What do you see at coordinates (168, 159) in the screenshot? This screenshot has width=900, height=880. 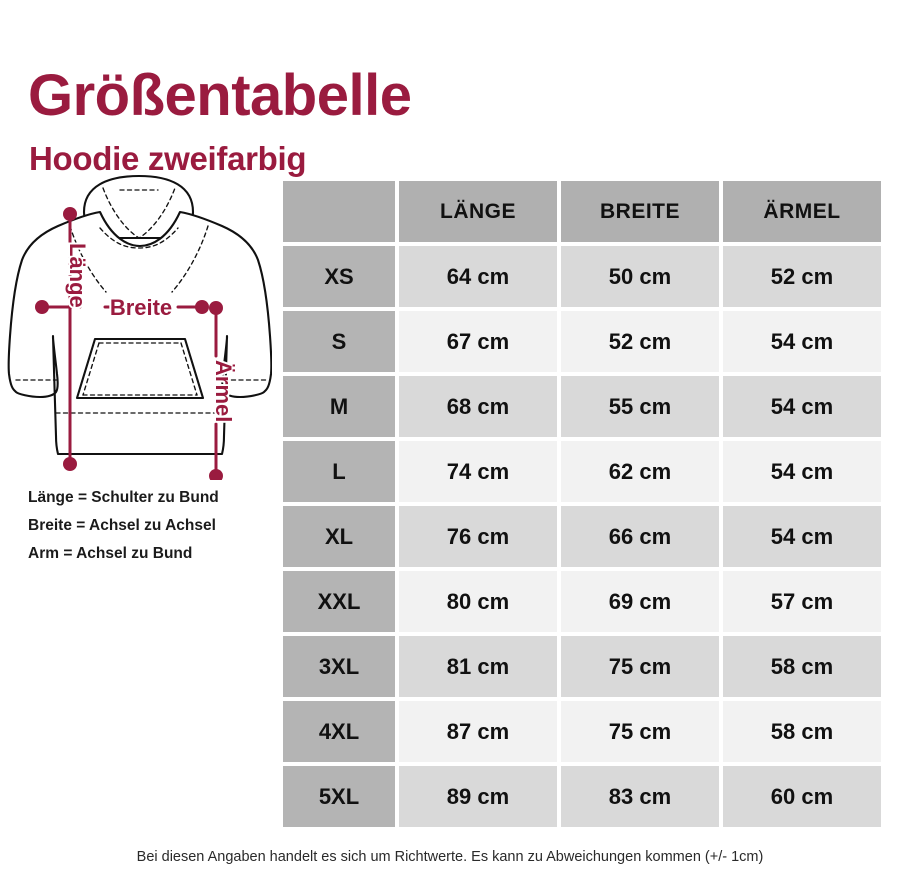 I see `page-subtitle: Hoodie zweifarbig` at bounding box center [168, 159].